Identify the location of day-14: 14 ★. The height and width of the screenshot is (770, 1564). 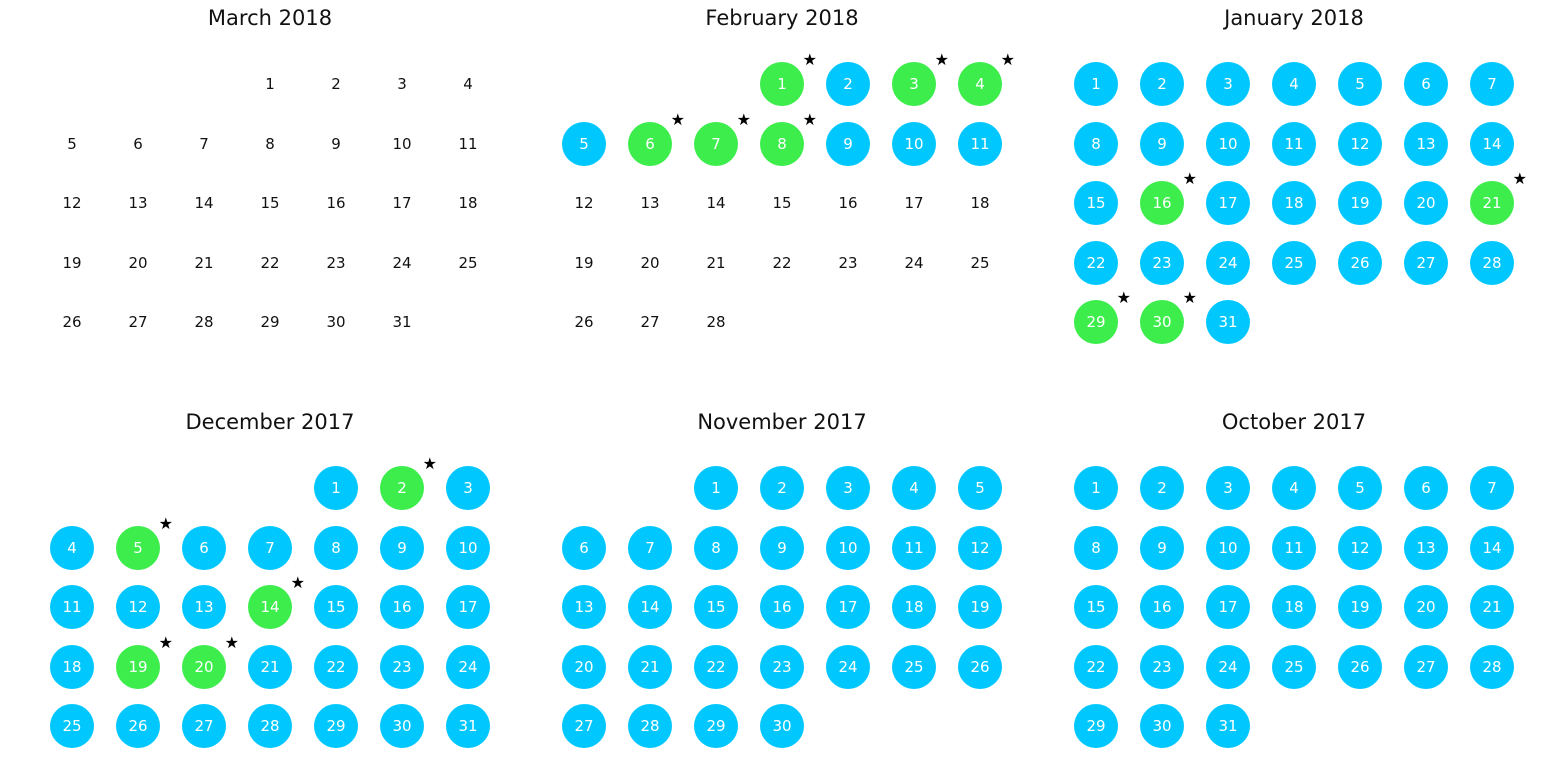
(276, 602).